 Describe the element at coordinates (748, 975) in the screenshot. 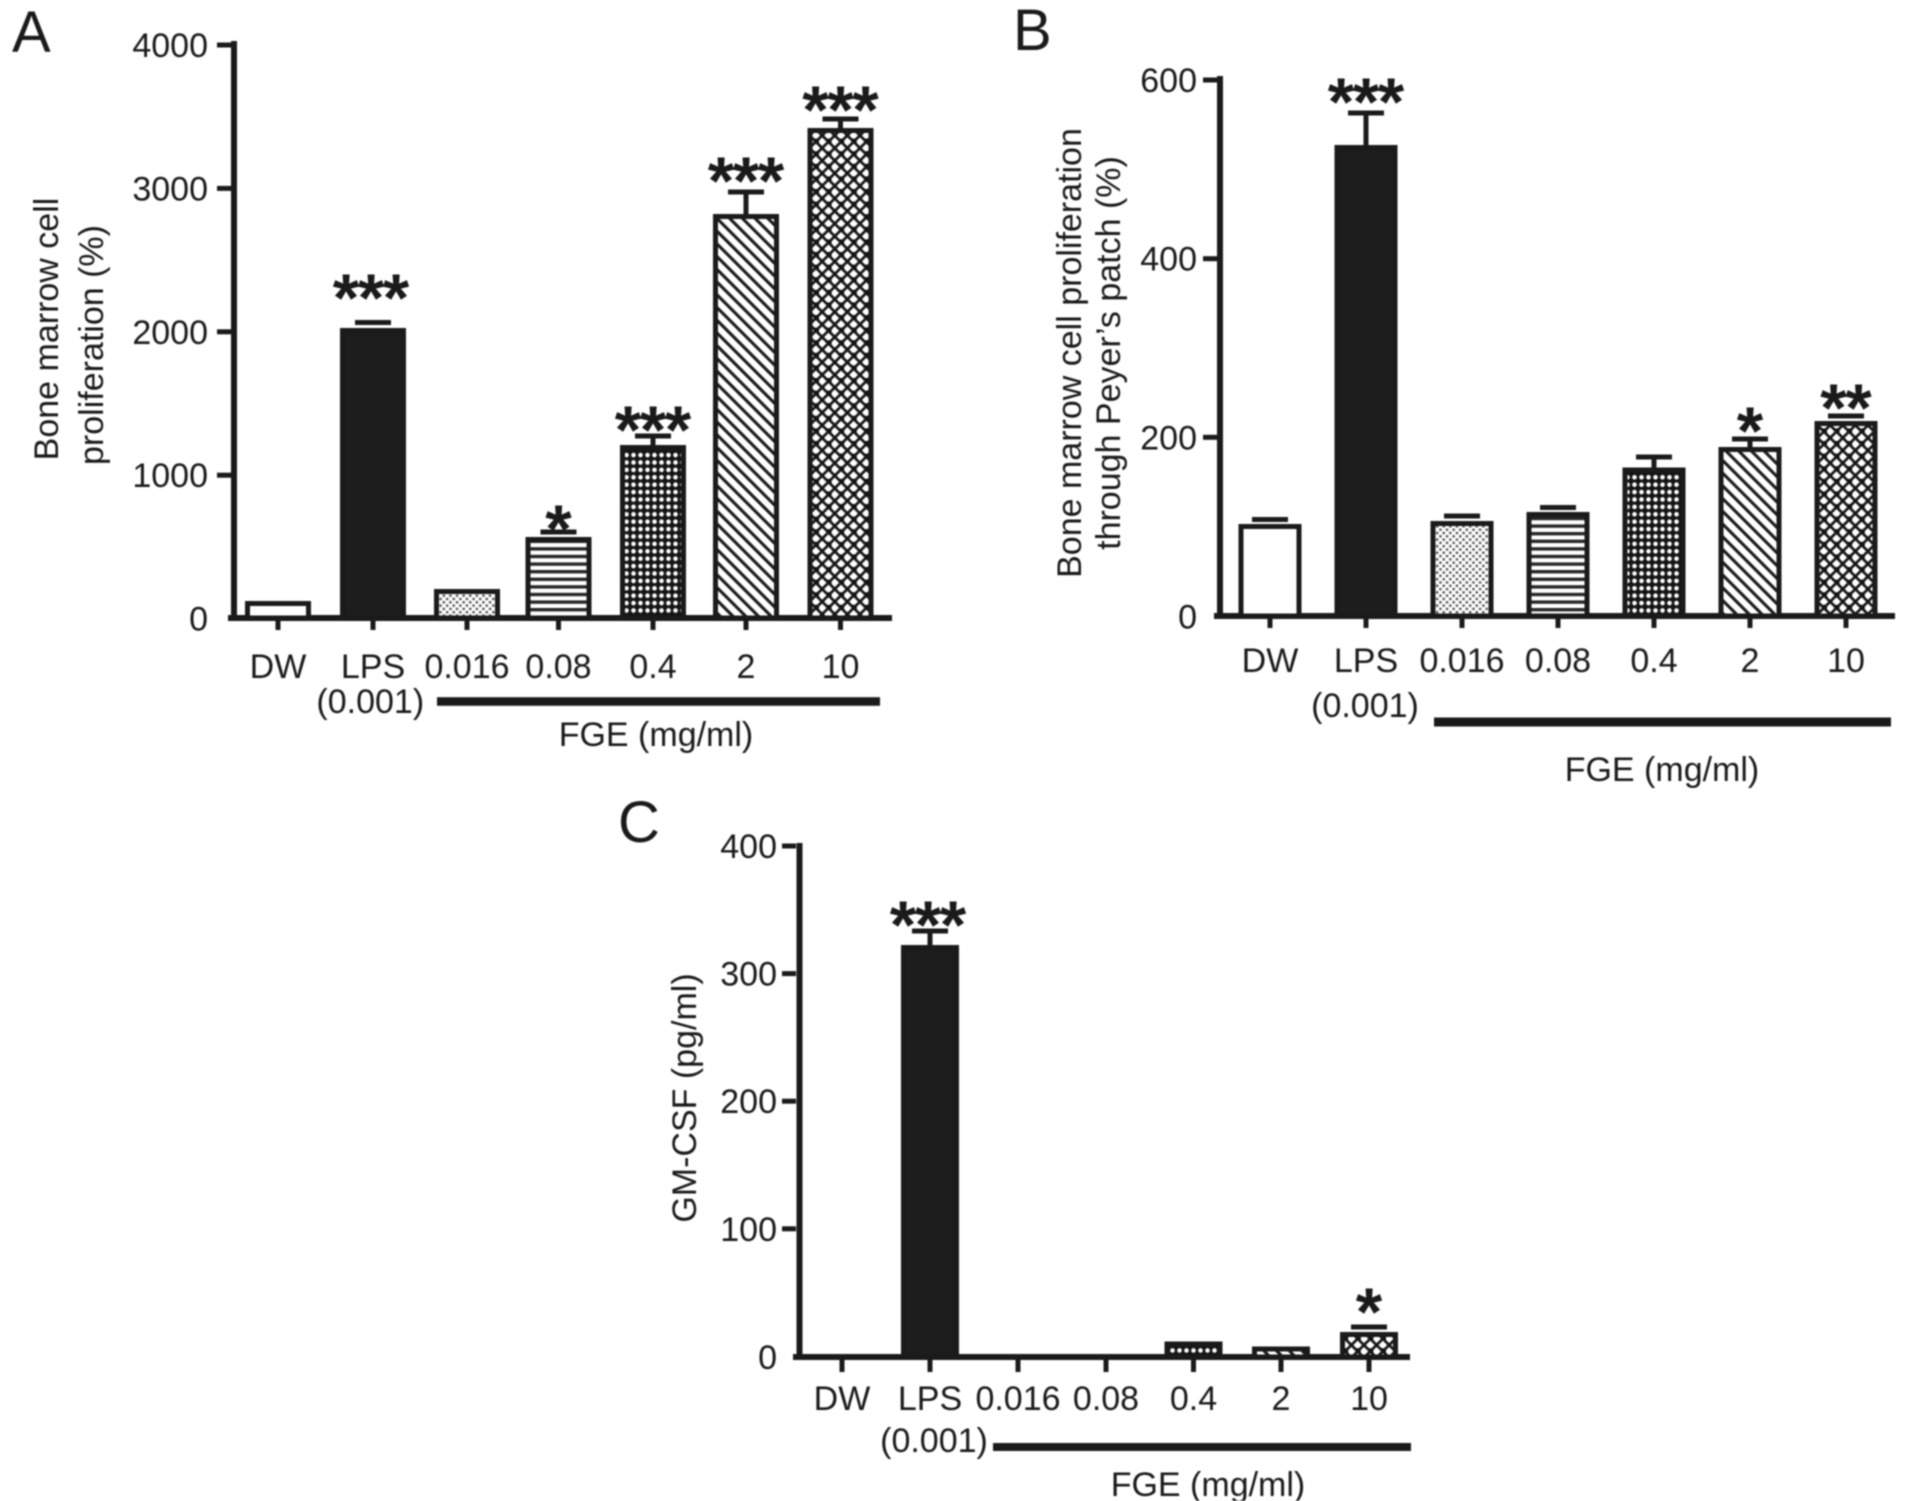

I see `svg-text: 300` at that location.